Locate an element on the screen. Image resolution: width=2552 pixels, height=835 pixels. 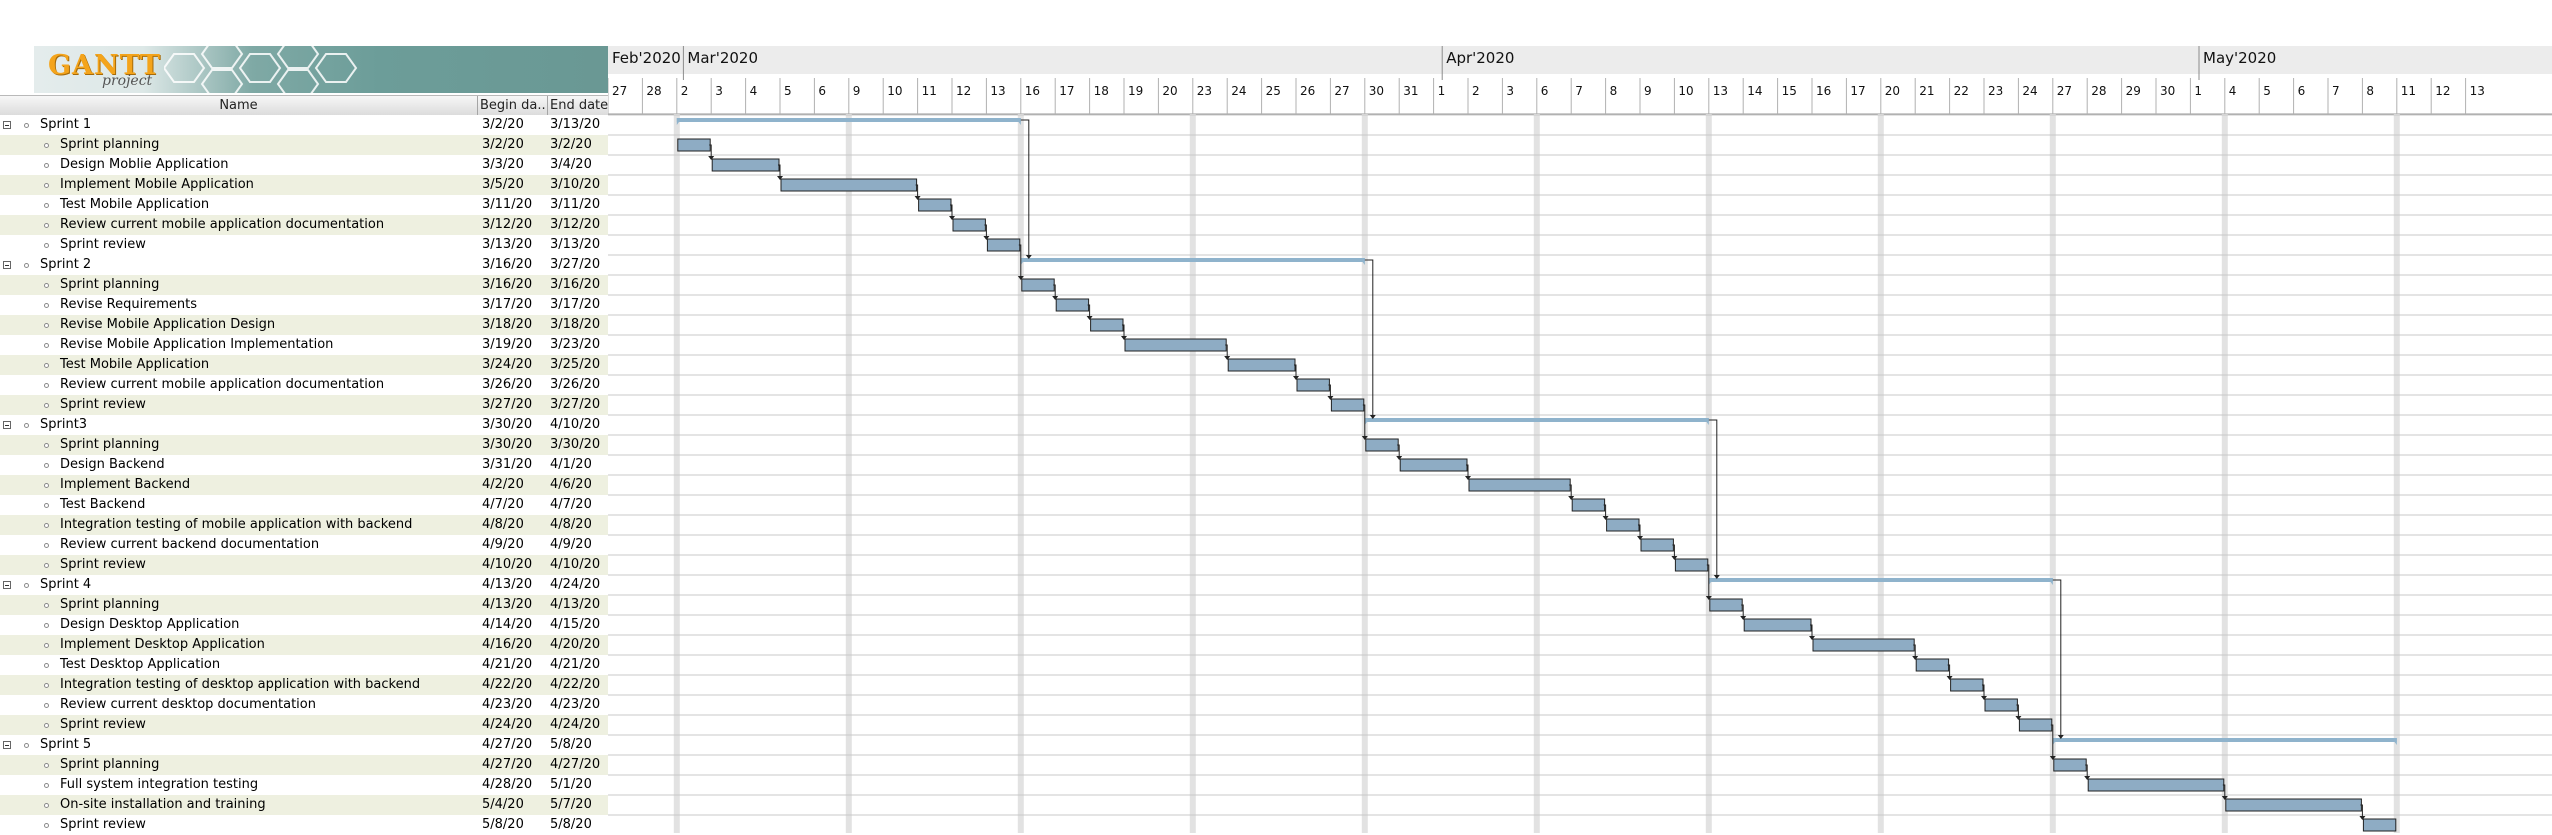
task-begin-date: 4/27/20 is located at coordinates (507, 764).